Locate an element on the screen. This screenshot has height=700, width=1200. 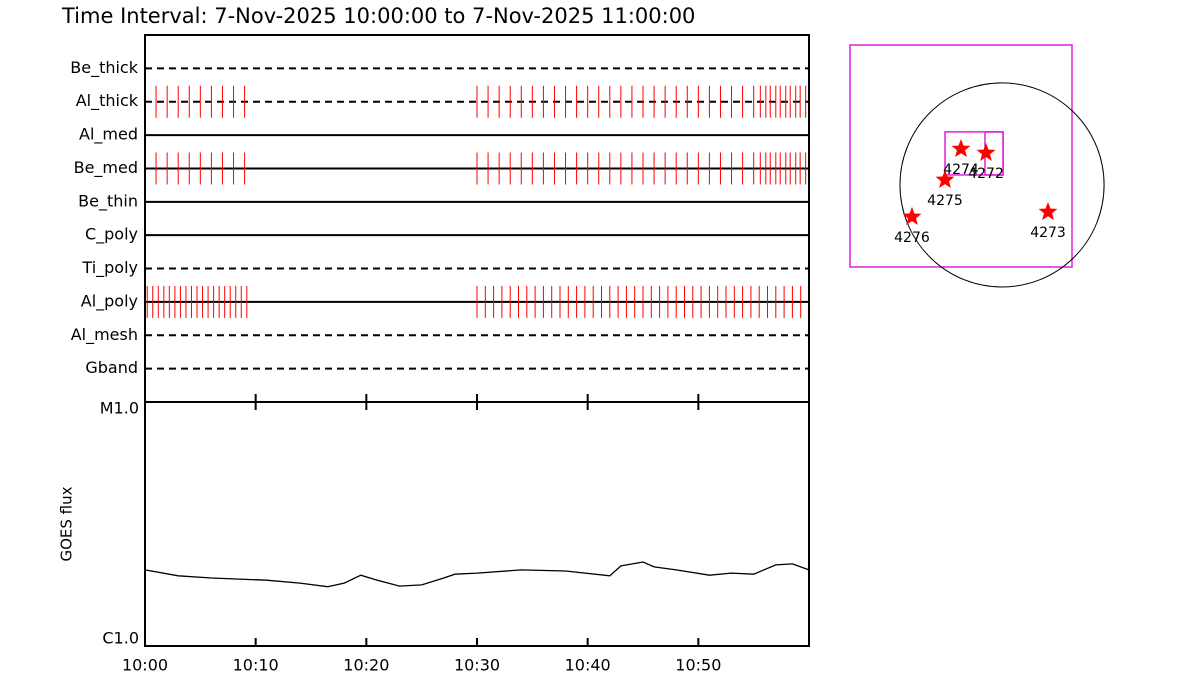
y-tick-label: M1.0 is located at coordinates (119, 408).